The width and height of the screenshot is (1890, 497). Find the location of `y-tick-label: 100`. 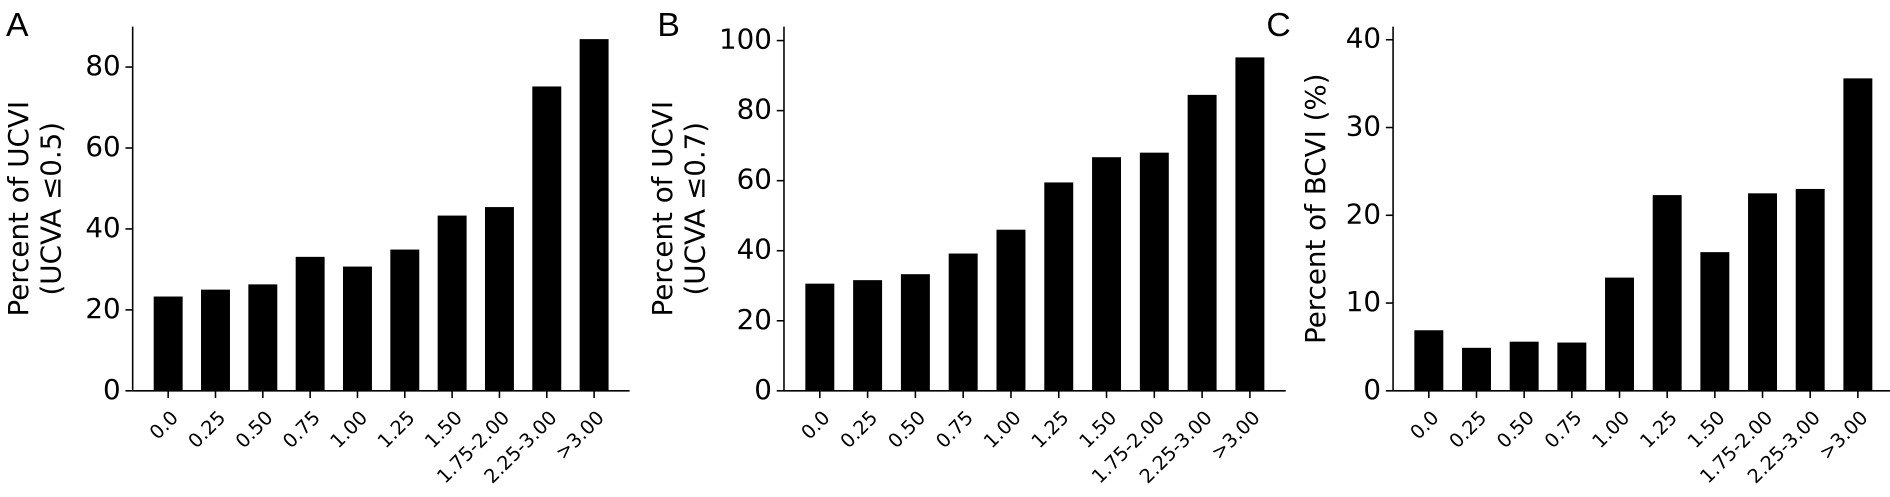

y-tick-label: 100 is located at coordinates (745, 39).